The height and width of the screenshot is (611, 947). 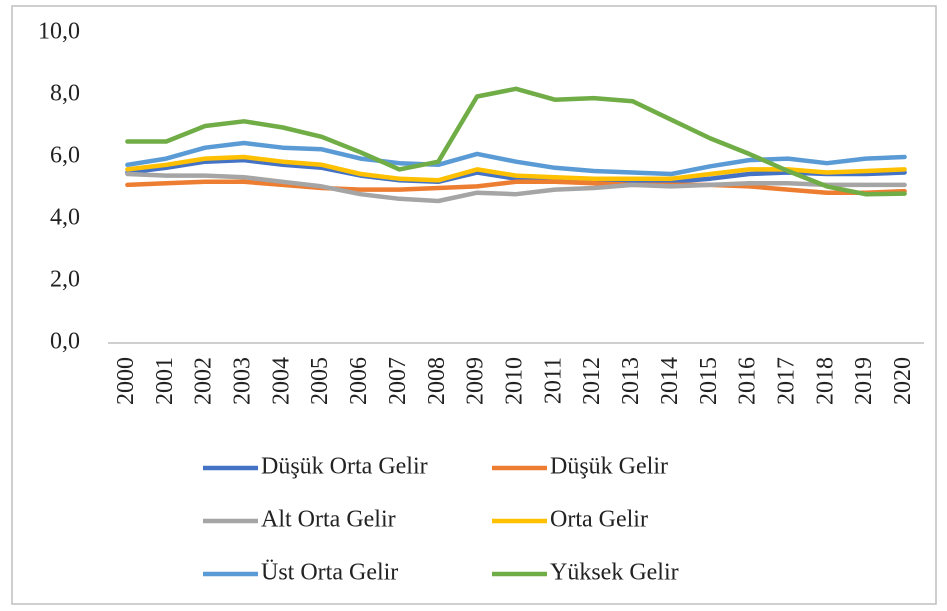 What do you see at coordinates (437, 381) in the screenshot?
I see `x-tick-label: 2008` at bounding box center [437, 381].